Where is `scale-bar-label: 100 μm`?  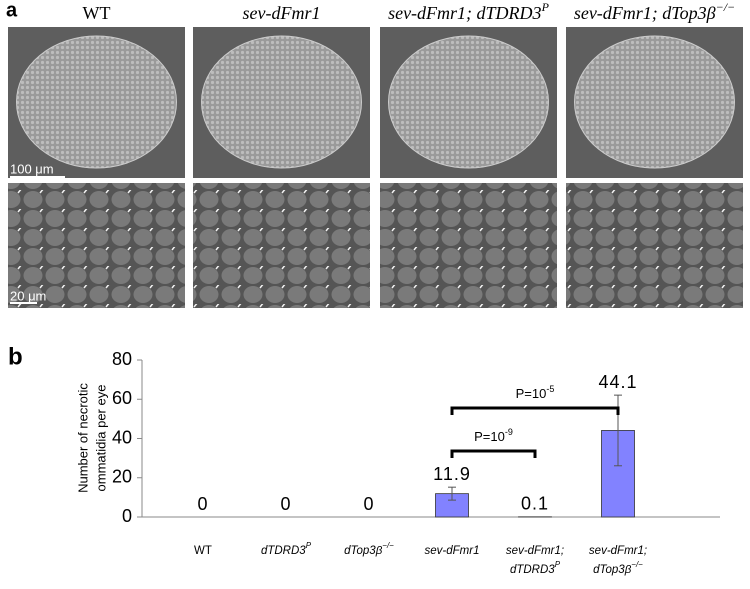 scale-bar-label: 100 μm is located at coordinates (32, 168).